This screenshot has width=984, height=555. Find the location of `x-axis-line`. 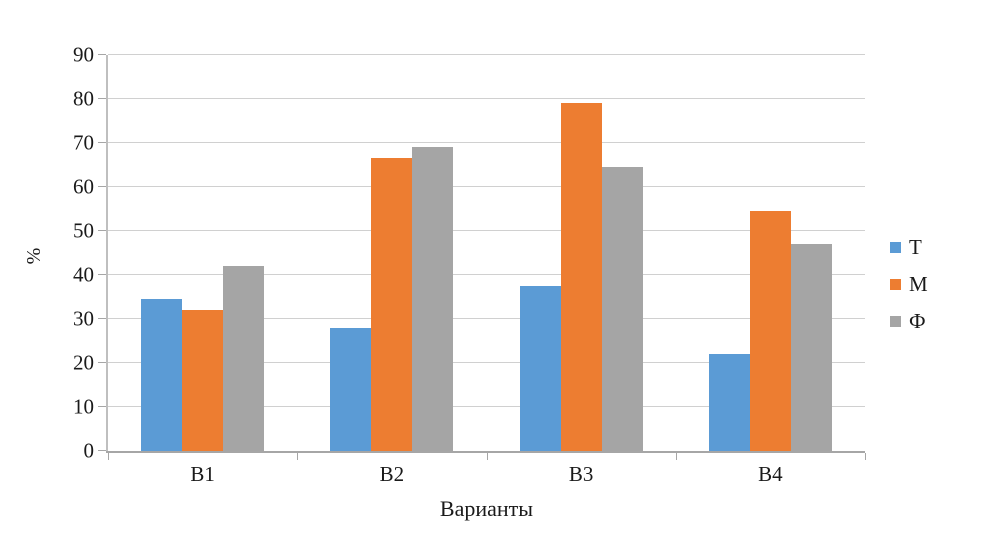

x-axis-line is located at coordinates (485, 452).